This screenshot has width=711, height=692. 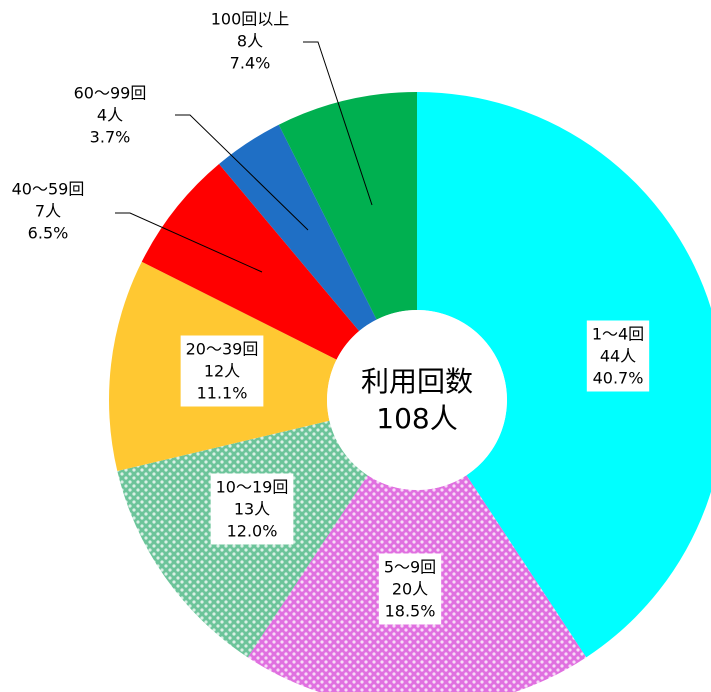 I want to click on slice-label: 5〜9回 20人 18.5%, so click(x=410, y=589).